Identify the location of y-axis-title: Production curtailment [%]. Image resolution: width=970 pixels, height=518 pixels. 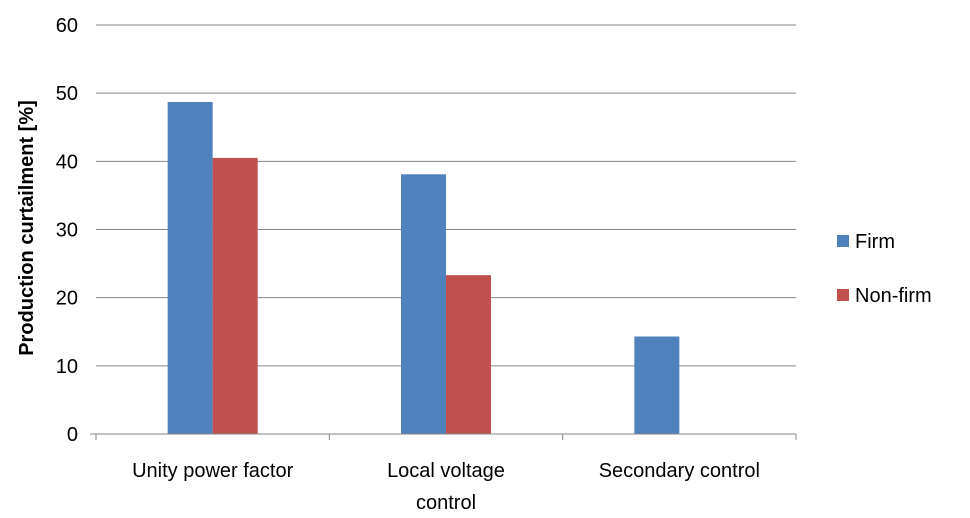
(27, 228).